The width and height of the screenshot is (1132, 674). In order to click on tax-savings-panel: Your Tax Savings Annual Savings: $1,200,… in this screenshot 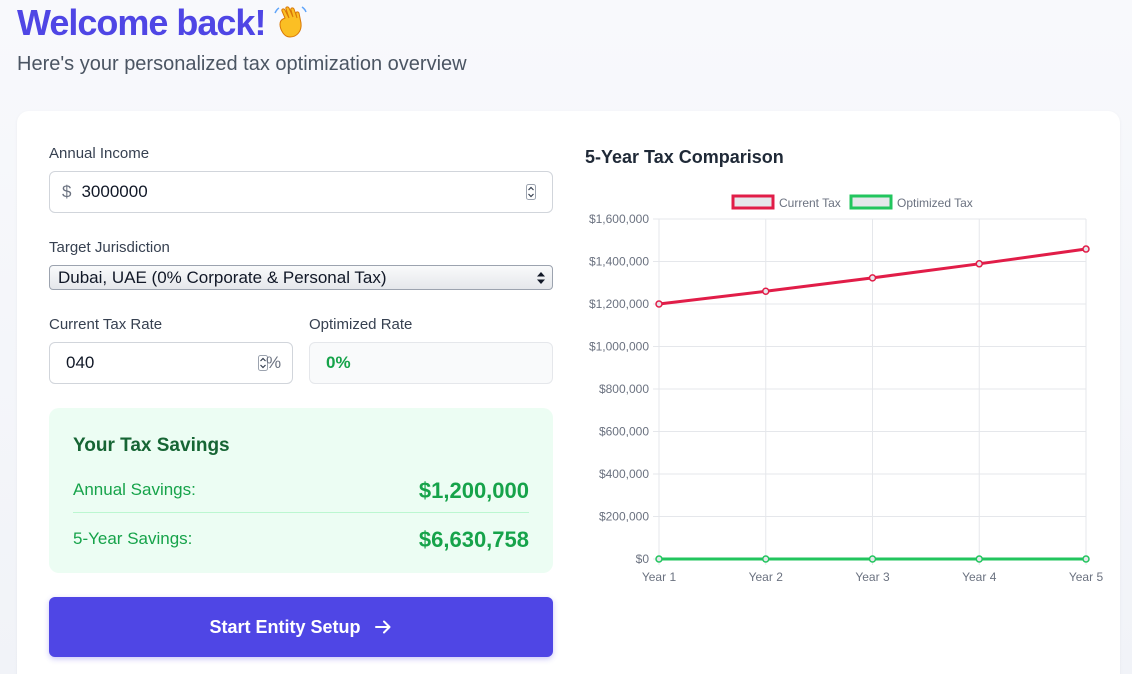, I will do `click(301, 490)`.